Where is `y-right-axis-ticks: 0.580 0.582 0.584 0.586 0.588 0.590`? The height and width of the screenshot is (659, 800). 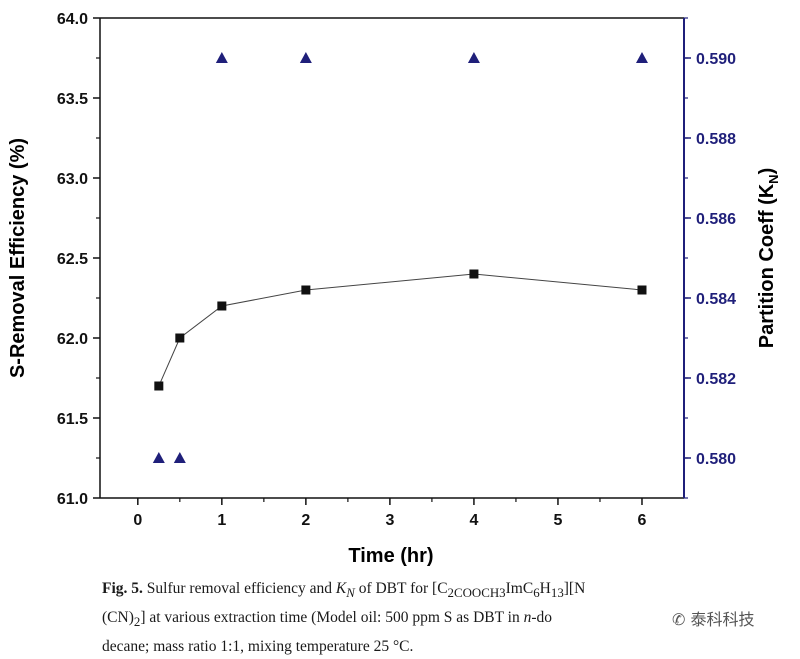 y-right-axis-ticks: 0.580 0.582 0.584 0.586 0.588 0.590 is located at coordinates (710, 258).